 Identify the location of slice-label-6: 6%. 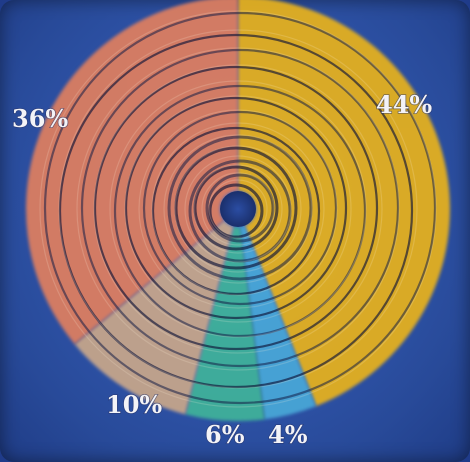
(225, 434).